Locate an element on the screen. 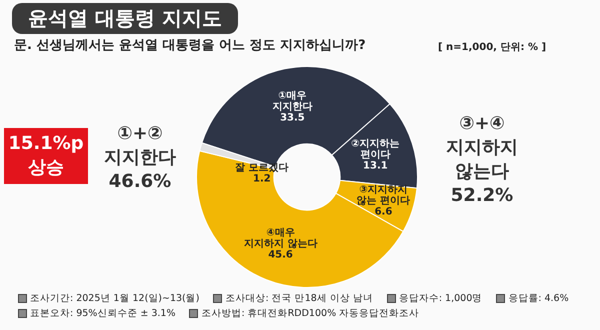 The height and width of the screenshot is (330, 600). slice-label: ①매우 지지한다 is located at coordinates (292, 101).